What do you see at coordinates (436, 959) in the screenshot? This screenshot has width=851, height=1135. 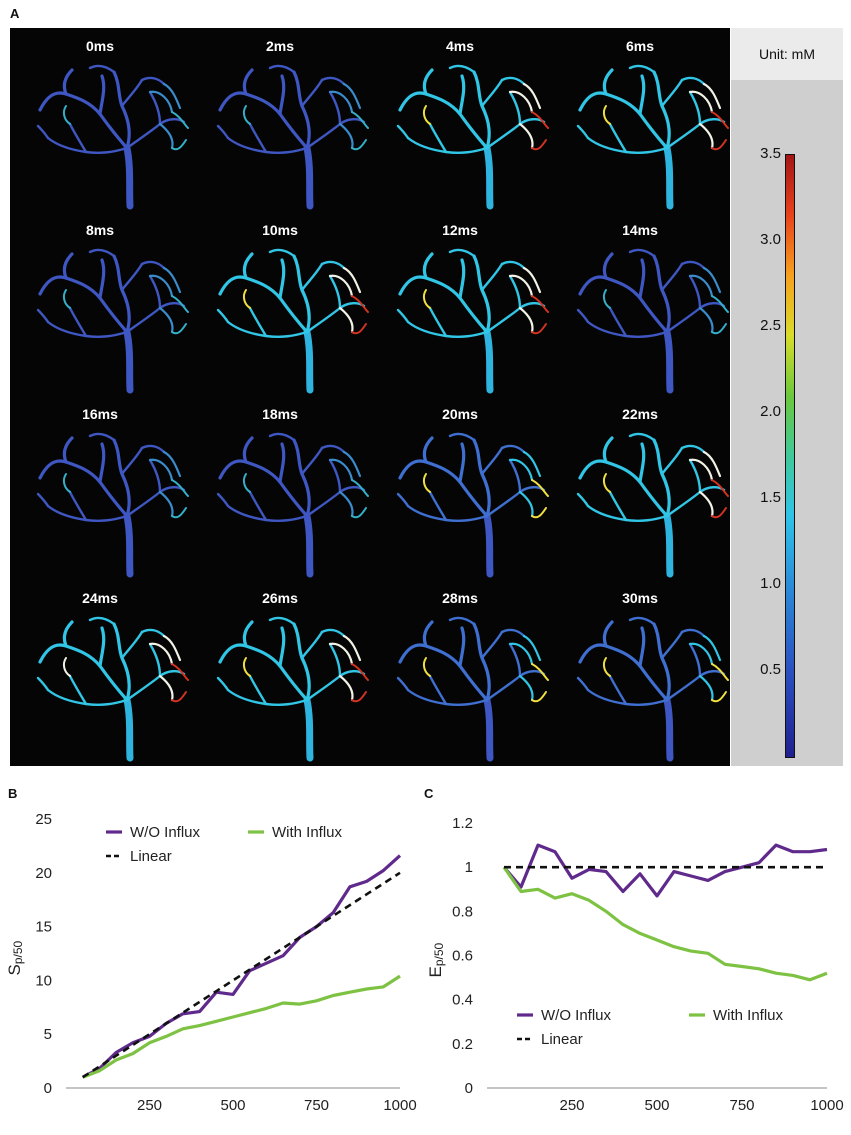 I see `y-axis-title: Ep/50` at bounding box center [436, 959].